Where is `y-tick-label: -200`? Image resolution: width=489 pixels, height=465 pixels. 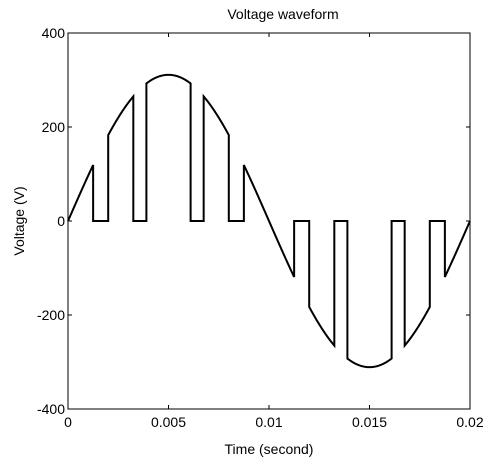 y-tick-label: -200 is located at coordinates (51, 315).